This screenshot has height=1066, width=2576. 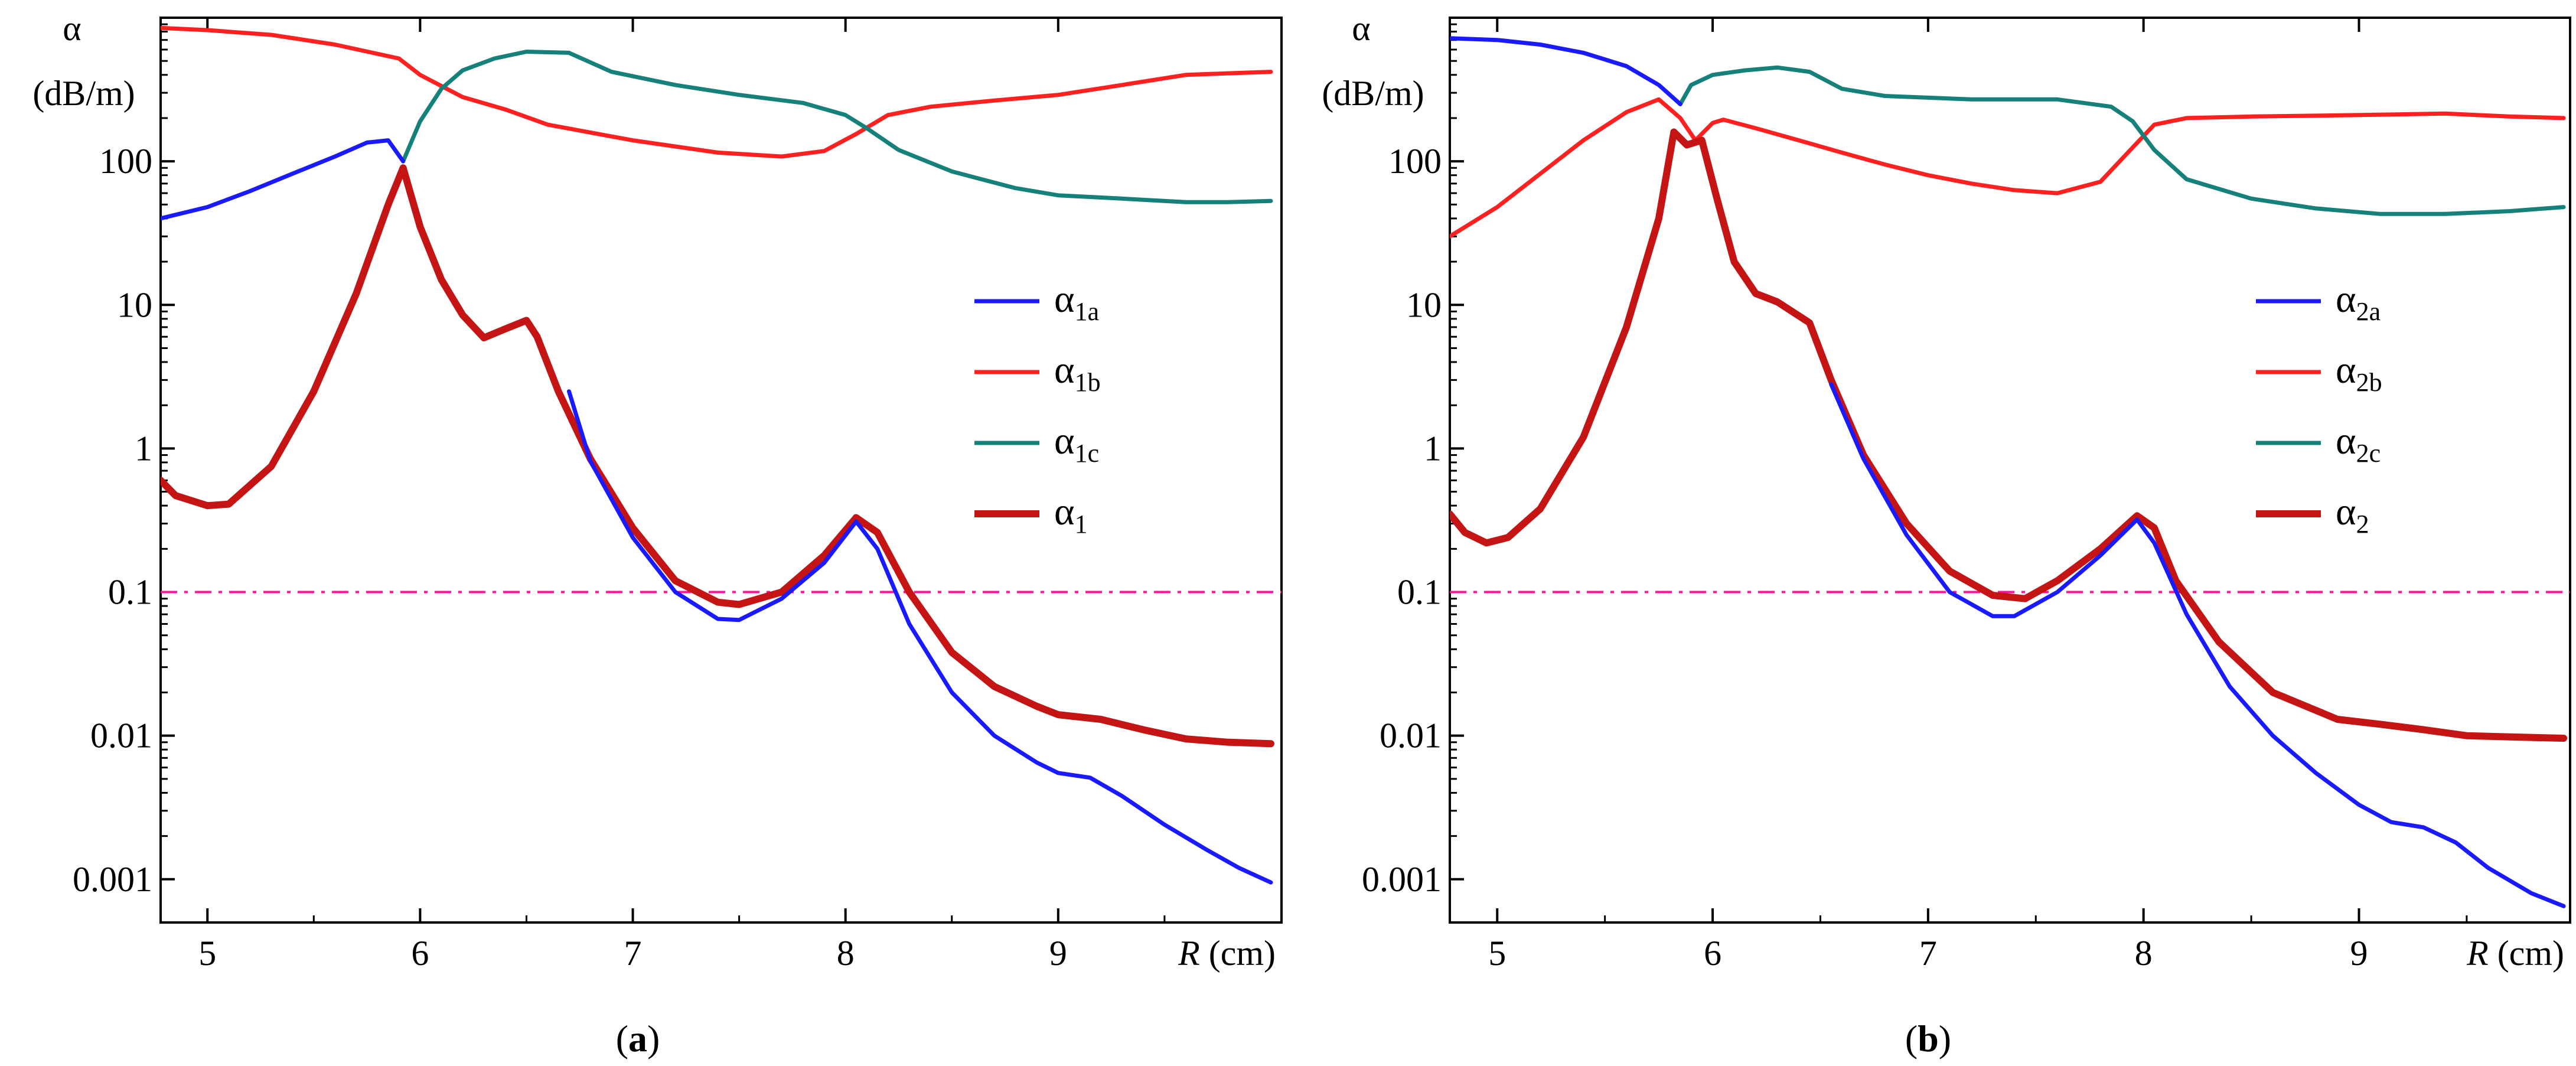 I want to click on series-line-α2a, so click(x=1566, y=71).